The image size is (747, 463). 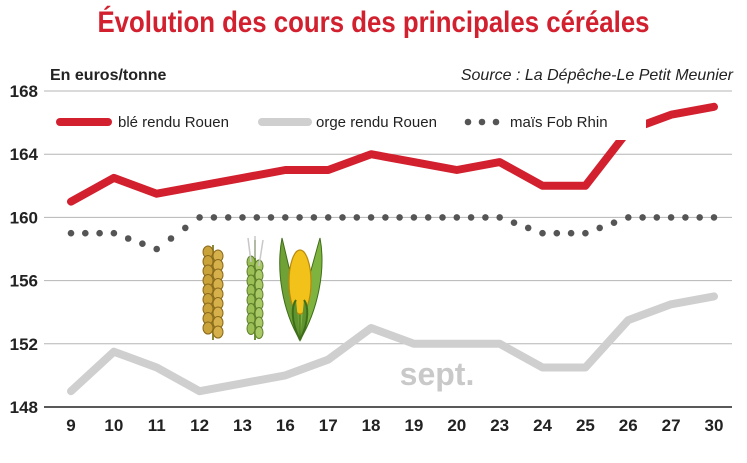 What do you see at coordinates (376, 122) in the screenshot?
I see `legend-label-orge: orge rendu Rouen` at bounding box center [376, 122].